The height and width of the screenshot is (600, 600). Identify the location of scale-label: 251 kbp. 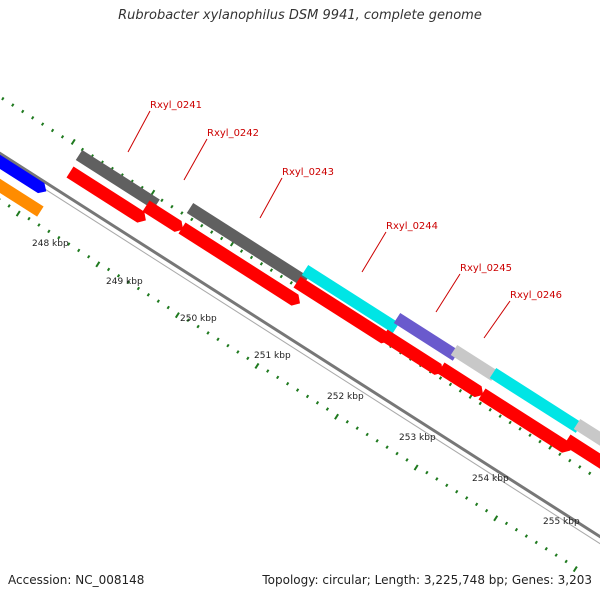
(272, 356).